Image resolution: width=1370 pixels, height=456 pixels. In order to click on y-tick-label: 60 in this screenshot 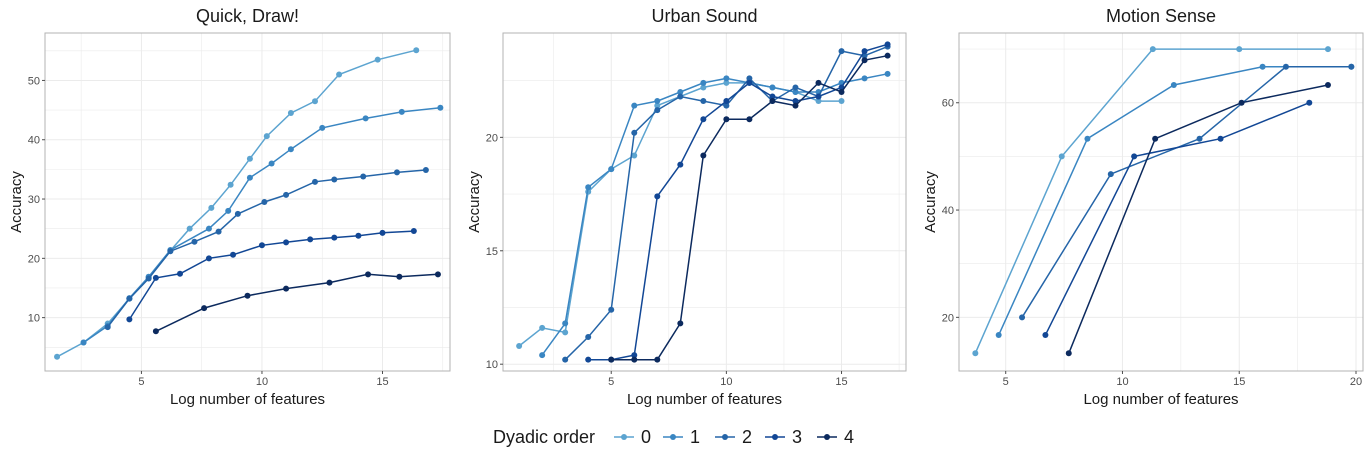, I will do `click(948, 104)`.